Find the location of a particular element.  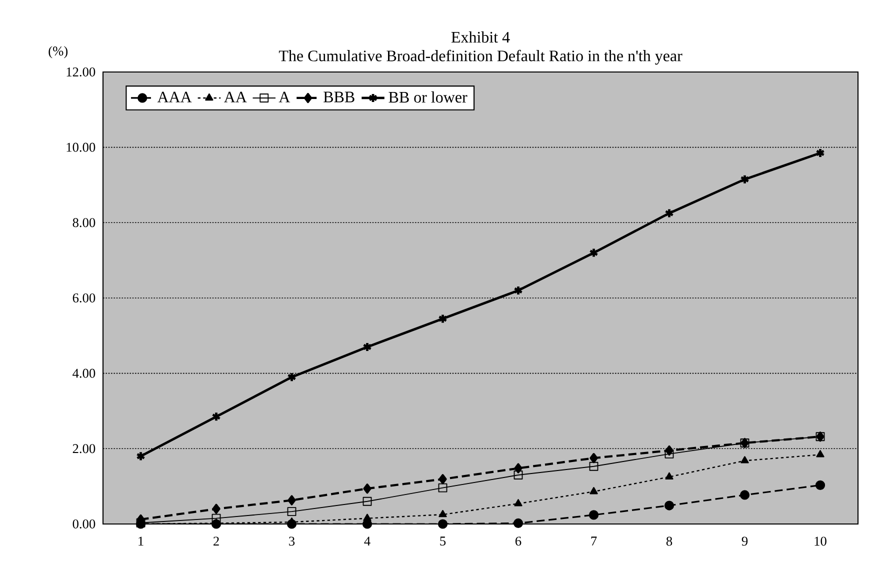

y-tick-label: 0.00 is located at coordinates (84, 524).